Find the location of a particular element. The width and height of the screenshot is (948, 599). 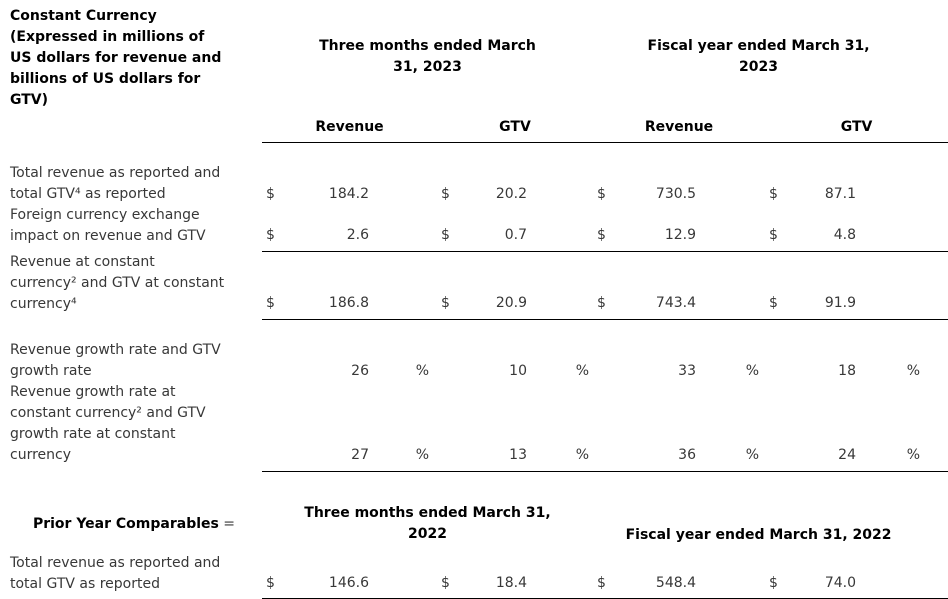

prior-year-label: Prior Year Comparables = is located at coordinates (131, 524).